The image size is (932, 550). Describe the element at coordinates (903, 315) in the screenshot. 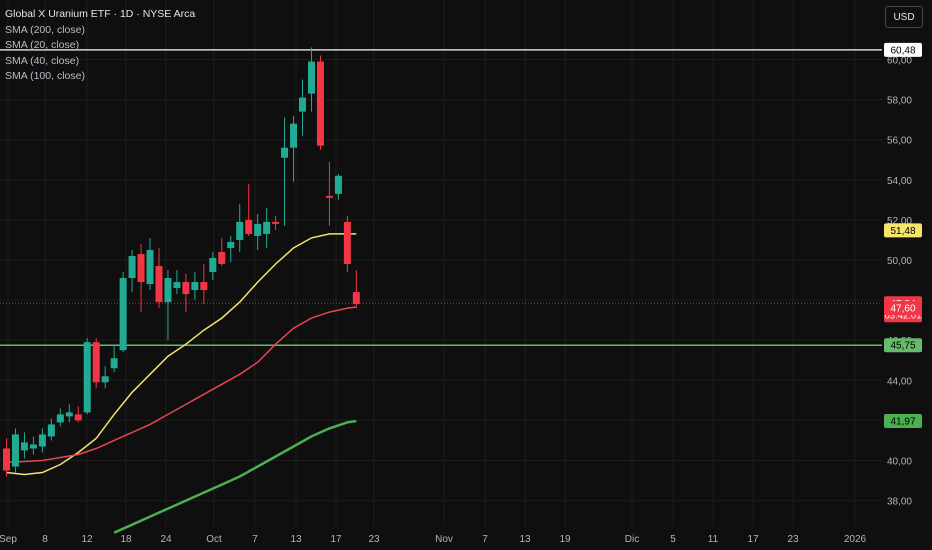

I see `countdown-text: 03:42:01` at that location.